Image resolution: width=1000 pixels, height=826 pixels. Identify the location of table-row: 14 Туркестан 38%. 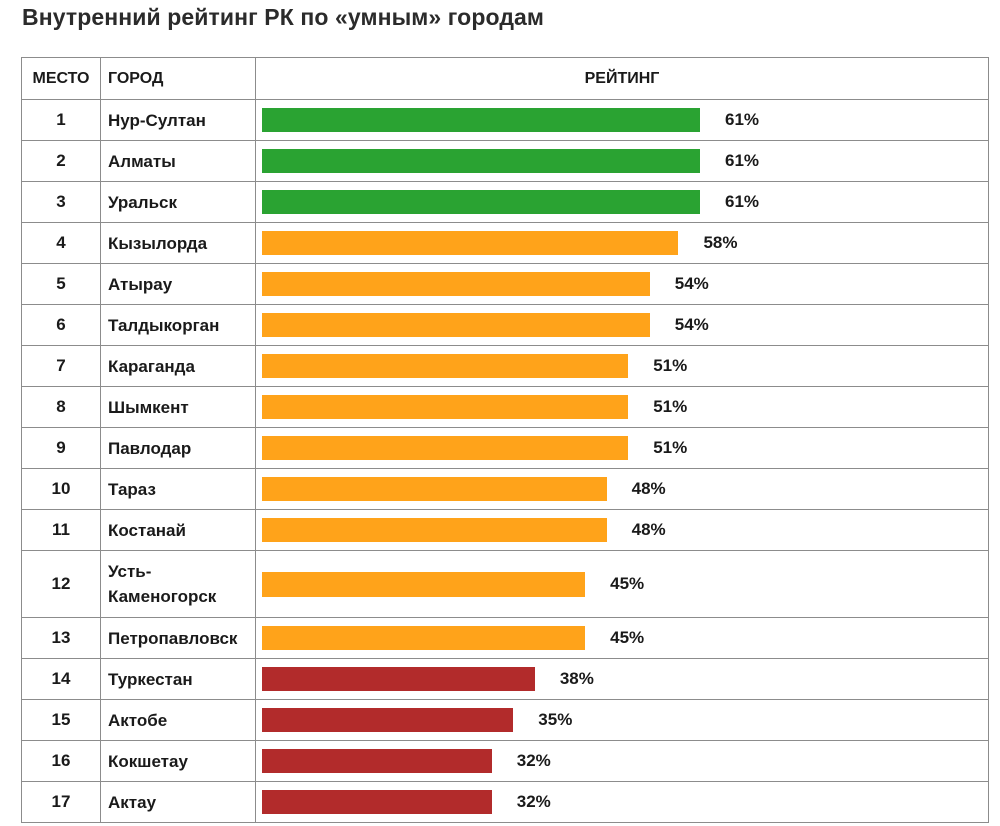
(505, 679).